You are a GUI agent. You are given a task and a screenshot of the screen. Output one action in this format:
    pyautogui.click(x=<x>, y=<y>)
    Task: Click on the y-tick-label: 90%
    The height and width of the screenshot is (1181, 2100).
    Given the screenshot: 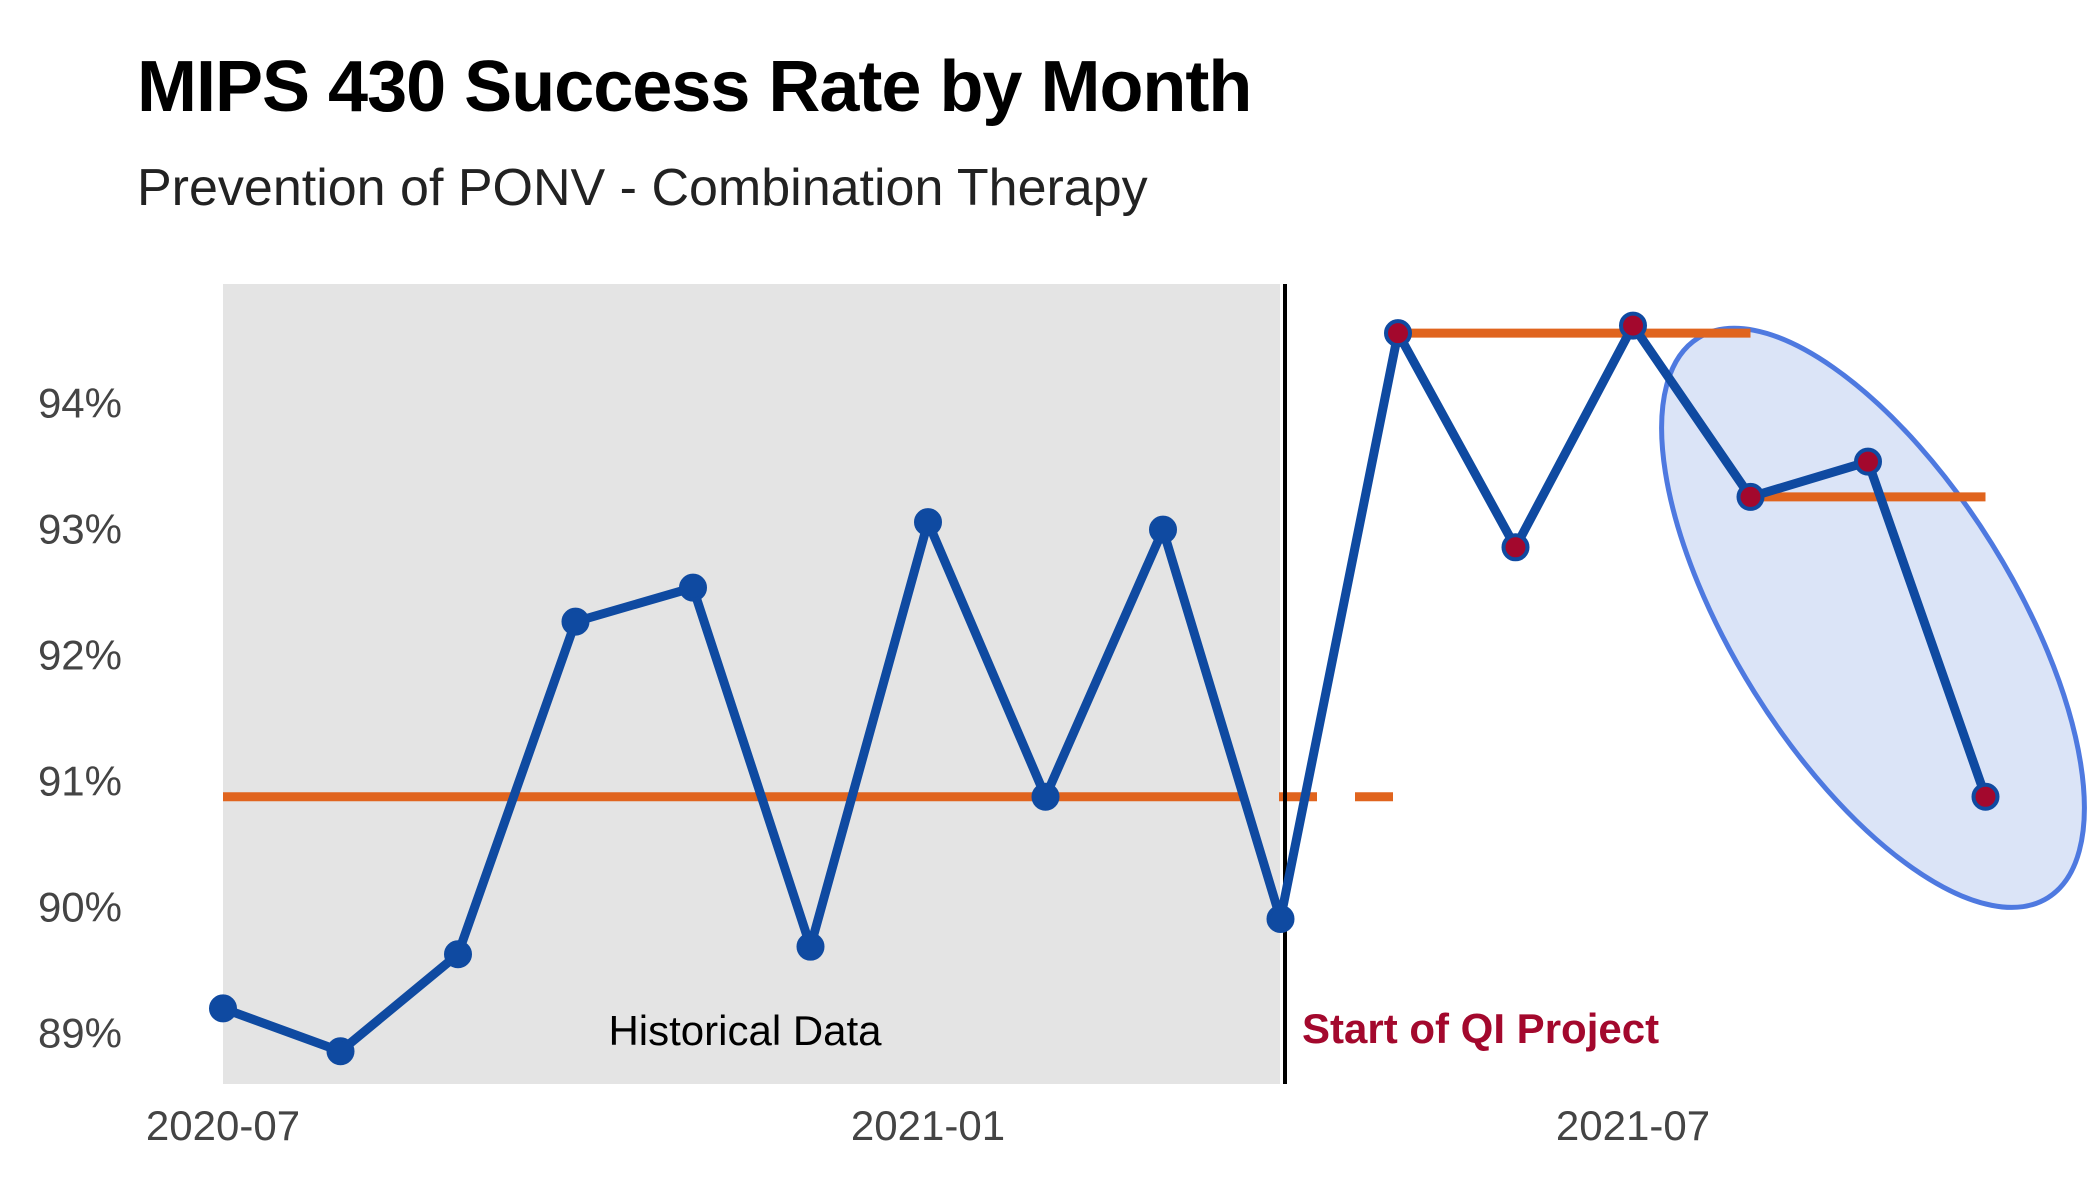 What is the action you would take?
    pyautogui.click(x=80, y=907)
    